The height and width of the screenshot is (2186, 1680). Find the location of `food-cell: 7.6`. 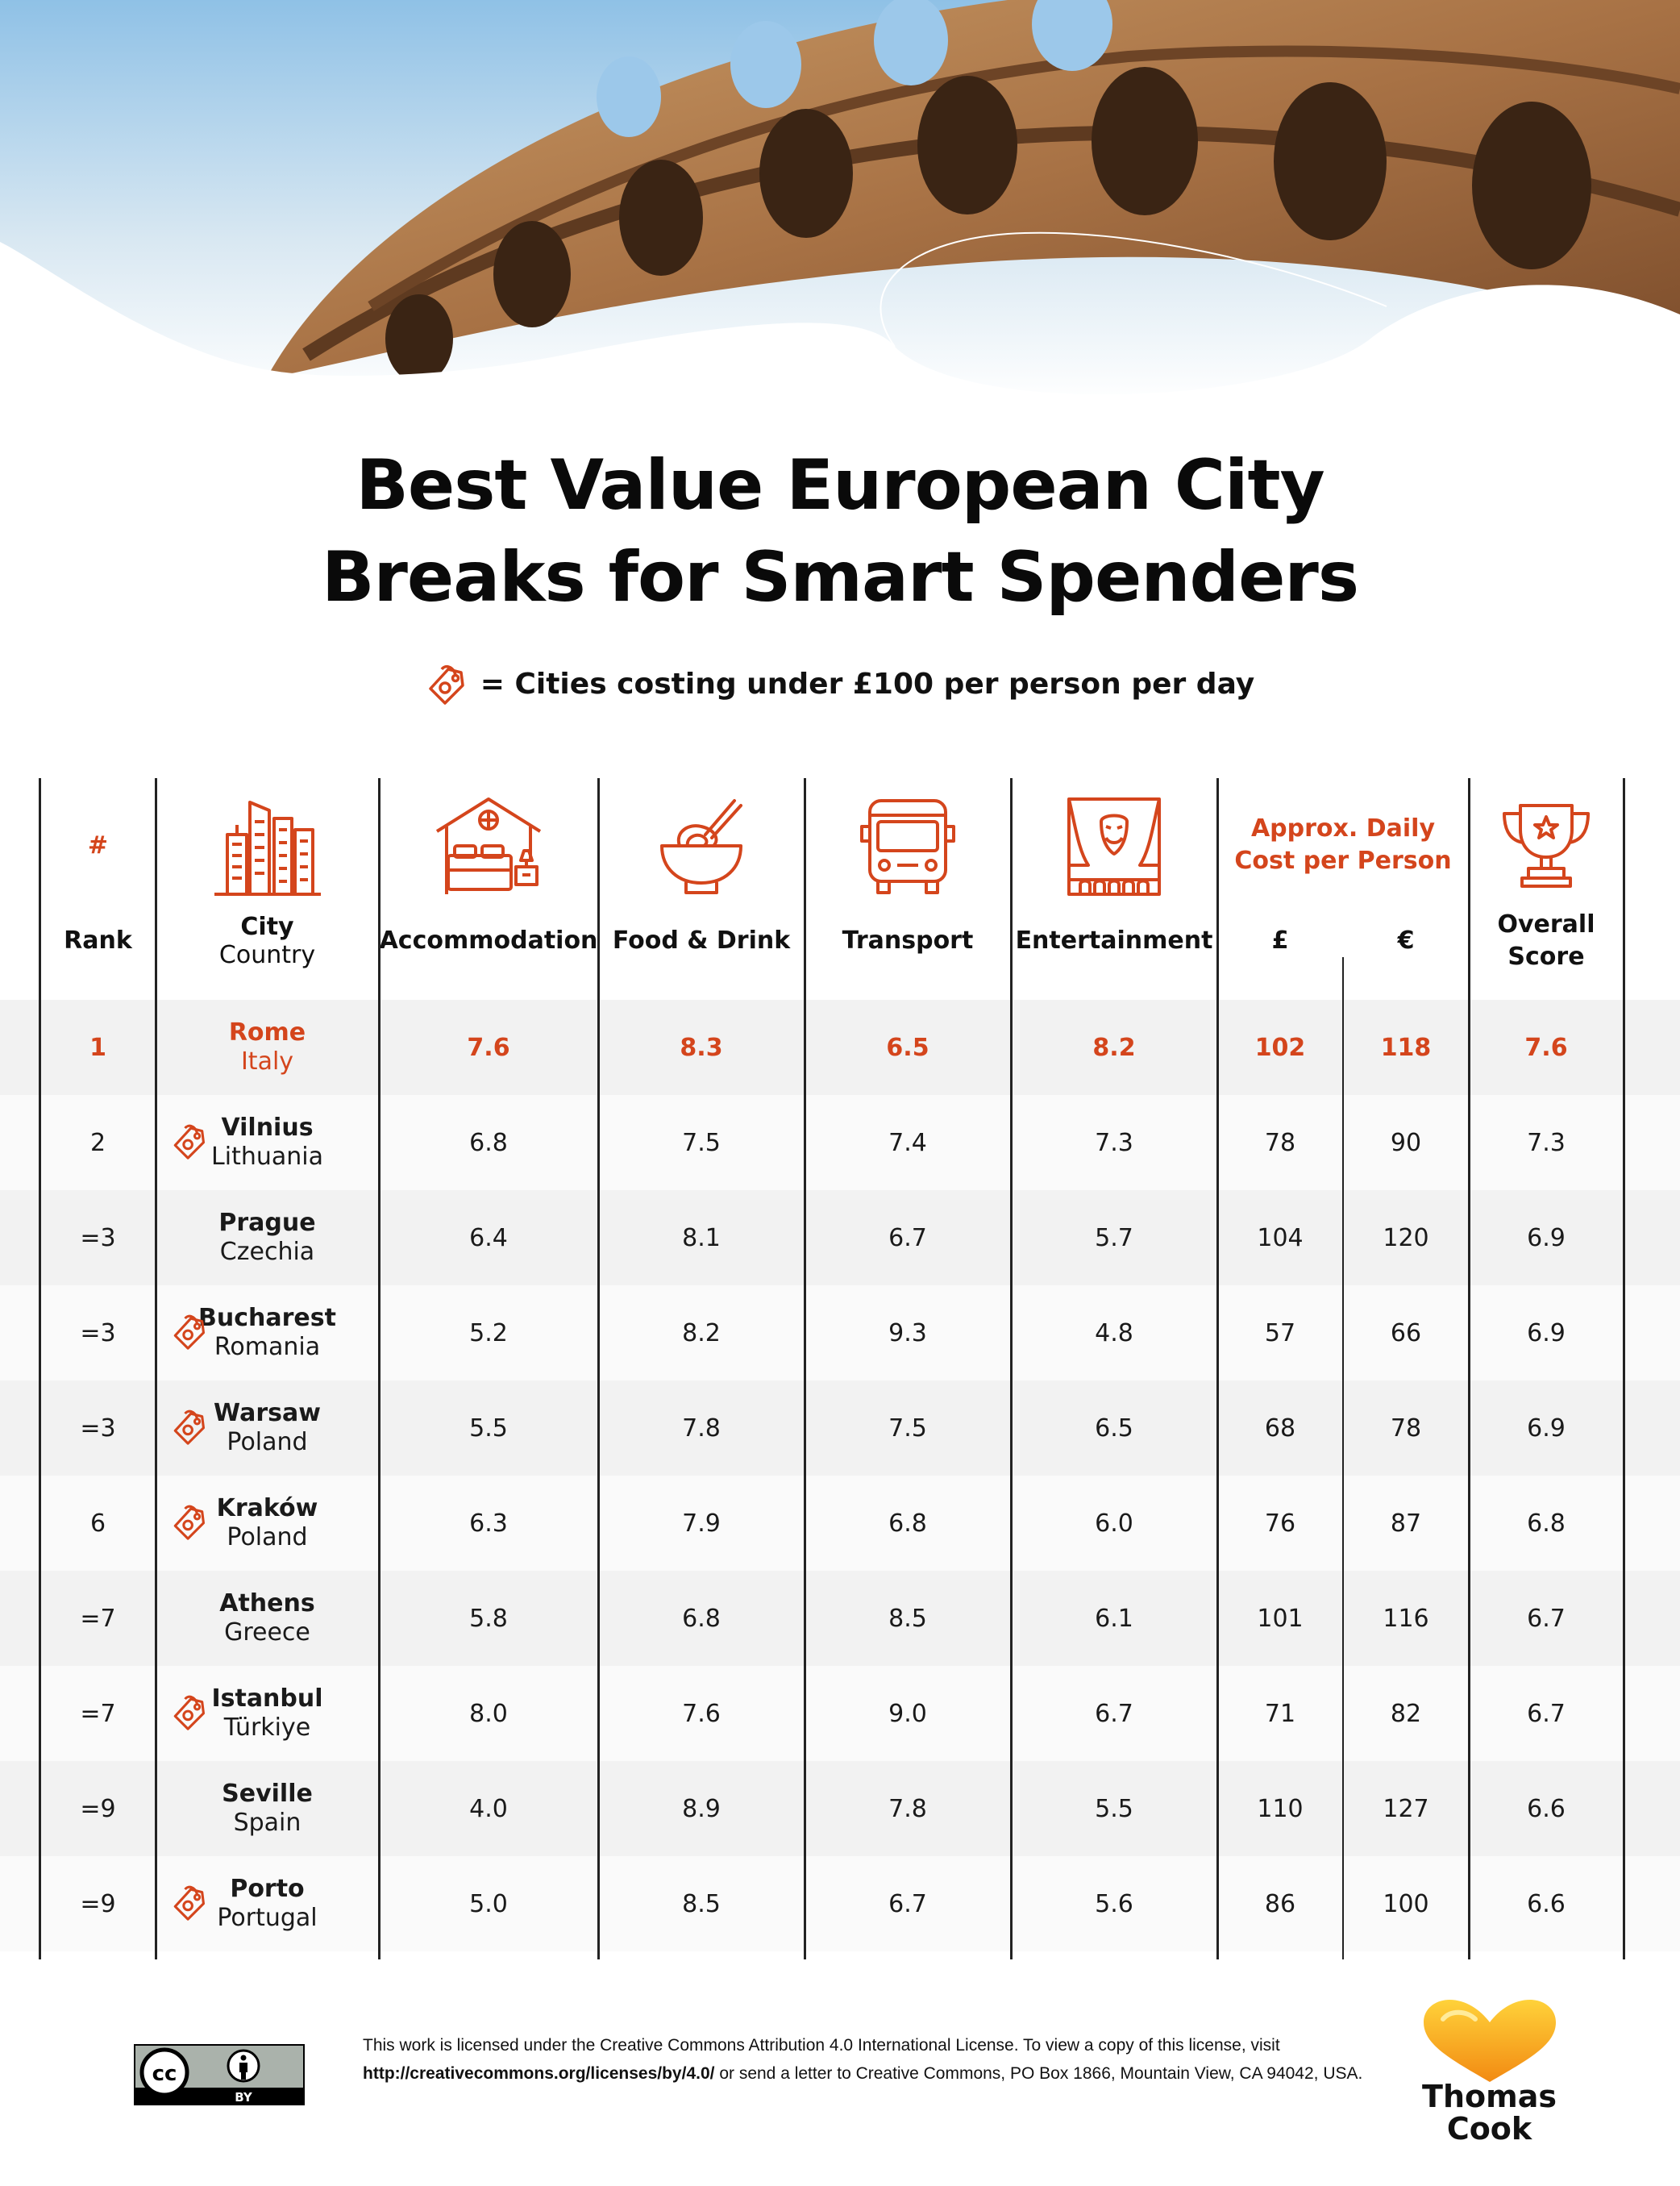

food-cell: 7.6 is located at coordinates (701, 1713).